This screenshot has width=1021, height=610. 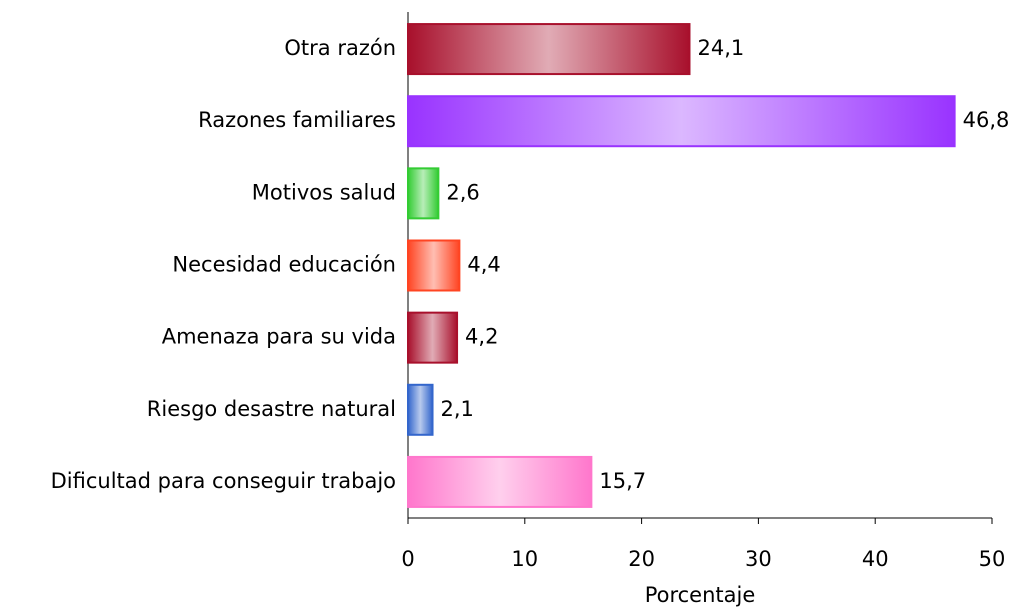 What do you see at coordinates (481, 337) in the screenshot?
I see `data-label: 4,2` at bounding box center [481, 337].